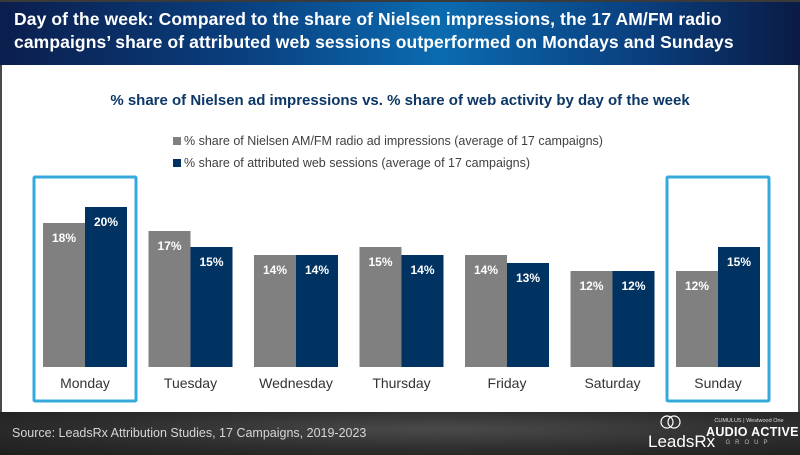 This screenshot has height=455, width=800. I want to click on data-label-web-sessions-friday: 13%, so click(528, 278).